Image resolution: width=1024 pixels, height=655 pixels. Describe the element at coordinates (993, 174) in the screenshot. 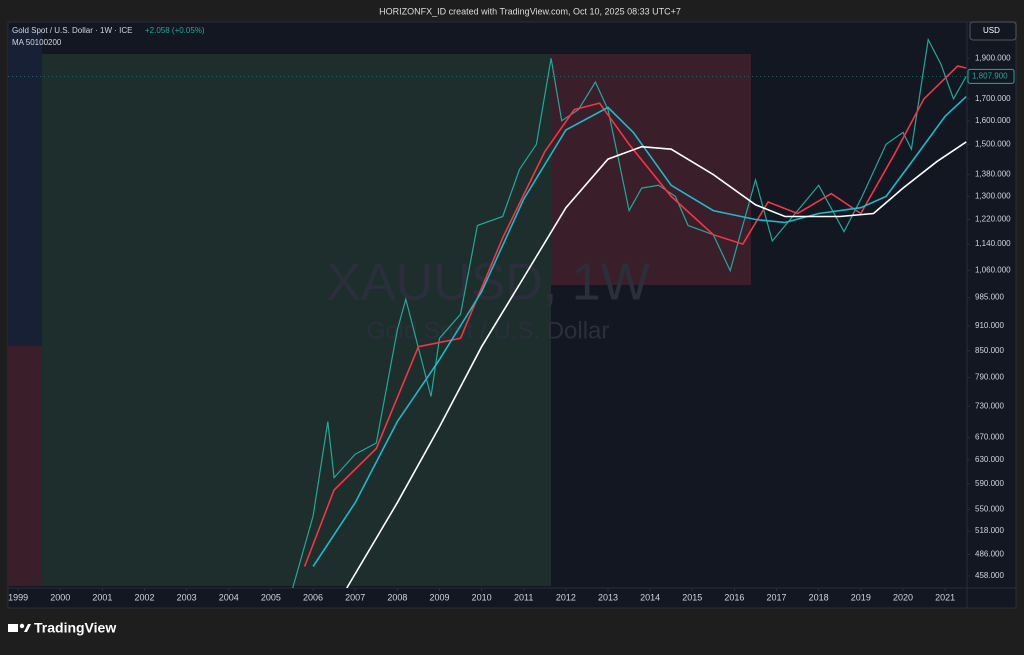

I see `y-tick-label: 1,380.000` at that location.